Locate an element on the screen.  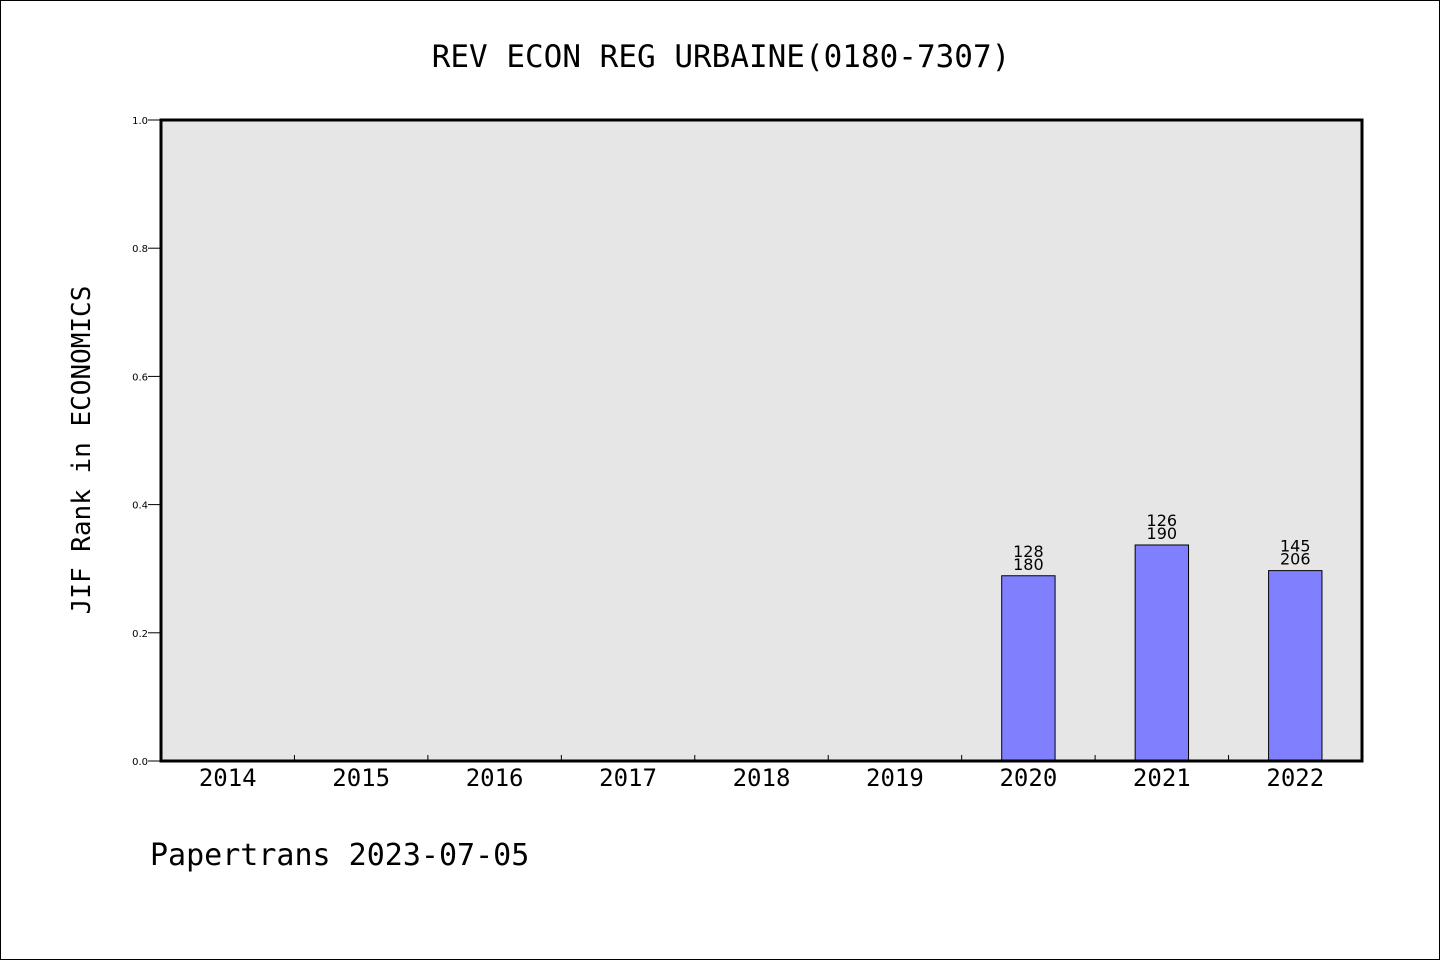
y-tick-label: 0.6 is located at coordinates (140, 377).